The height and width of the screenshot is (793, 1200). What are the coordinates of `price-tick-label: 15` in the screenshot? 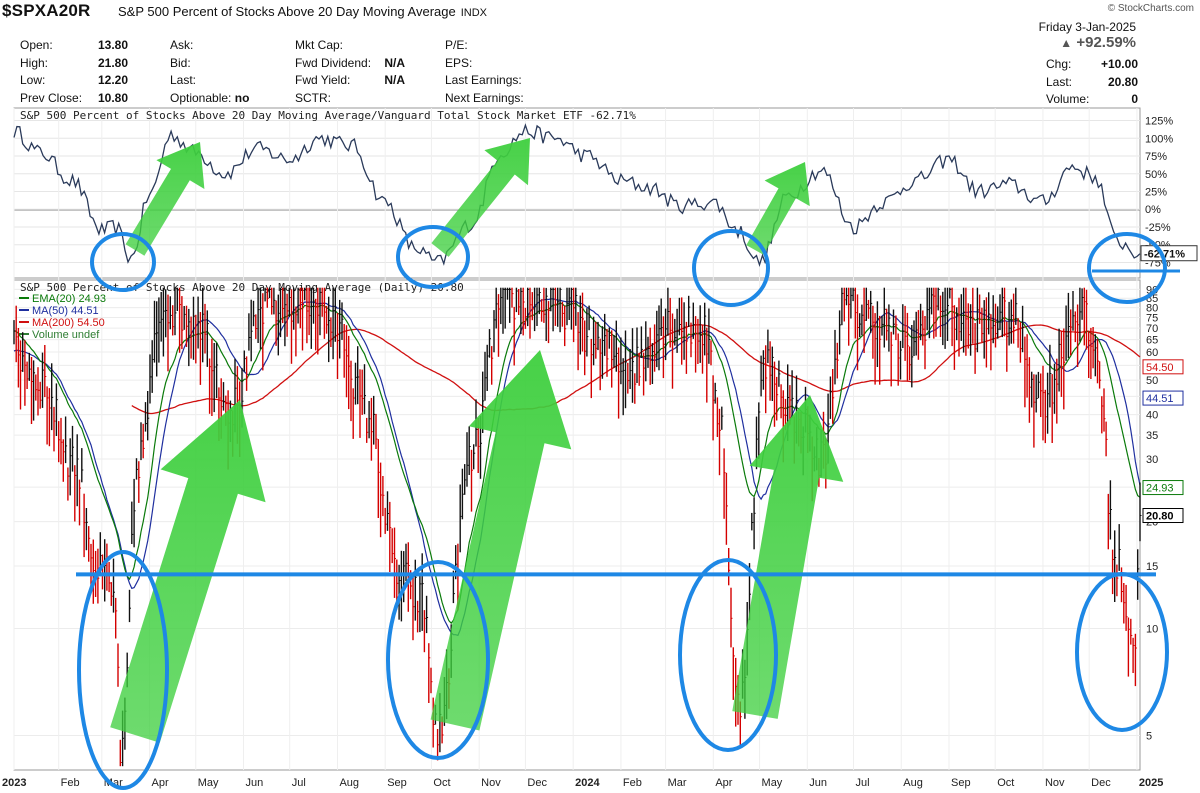 It's located at (1152, 567).